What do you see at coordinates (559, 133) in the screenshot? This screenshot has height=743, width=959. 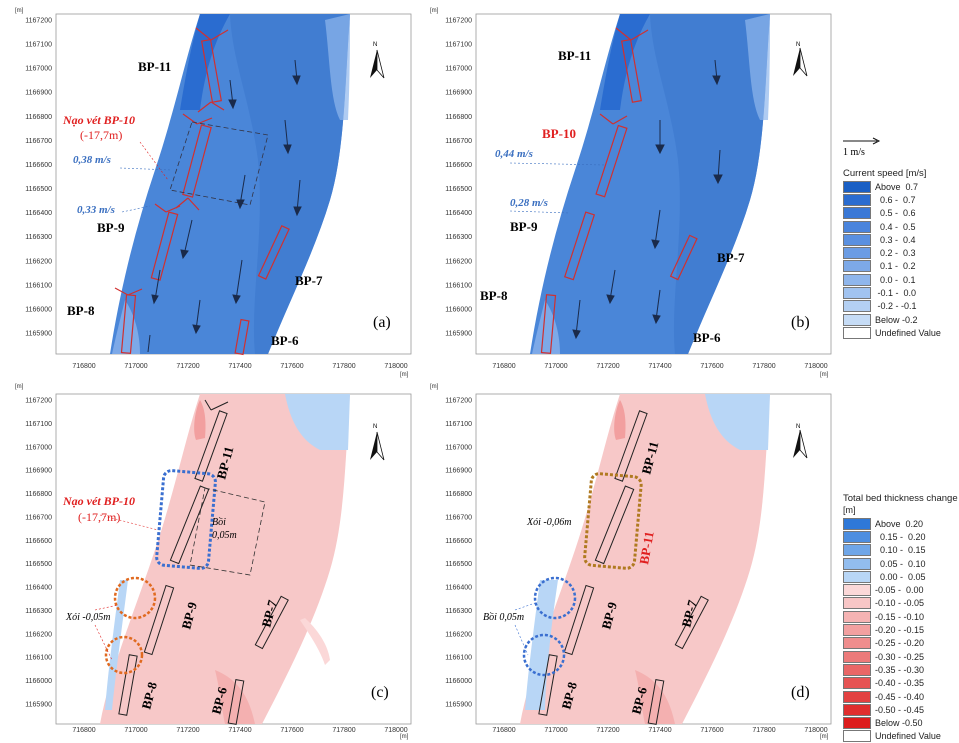 I see `label-bp10: BP-10` at bounding box center [559, 133].